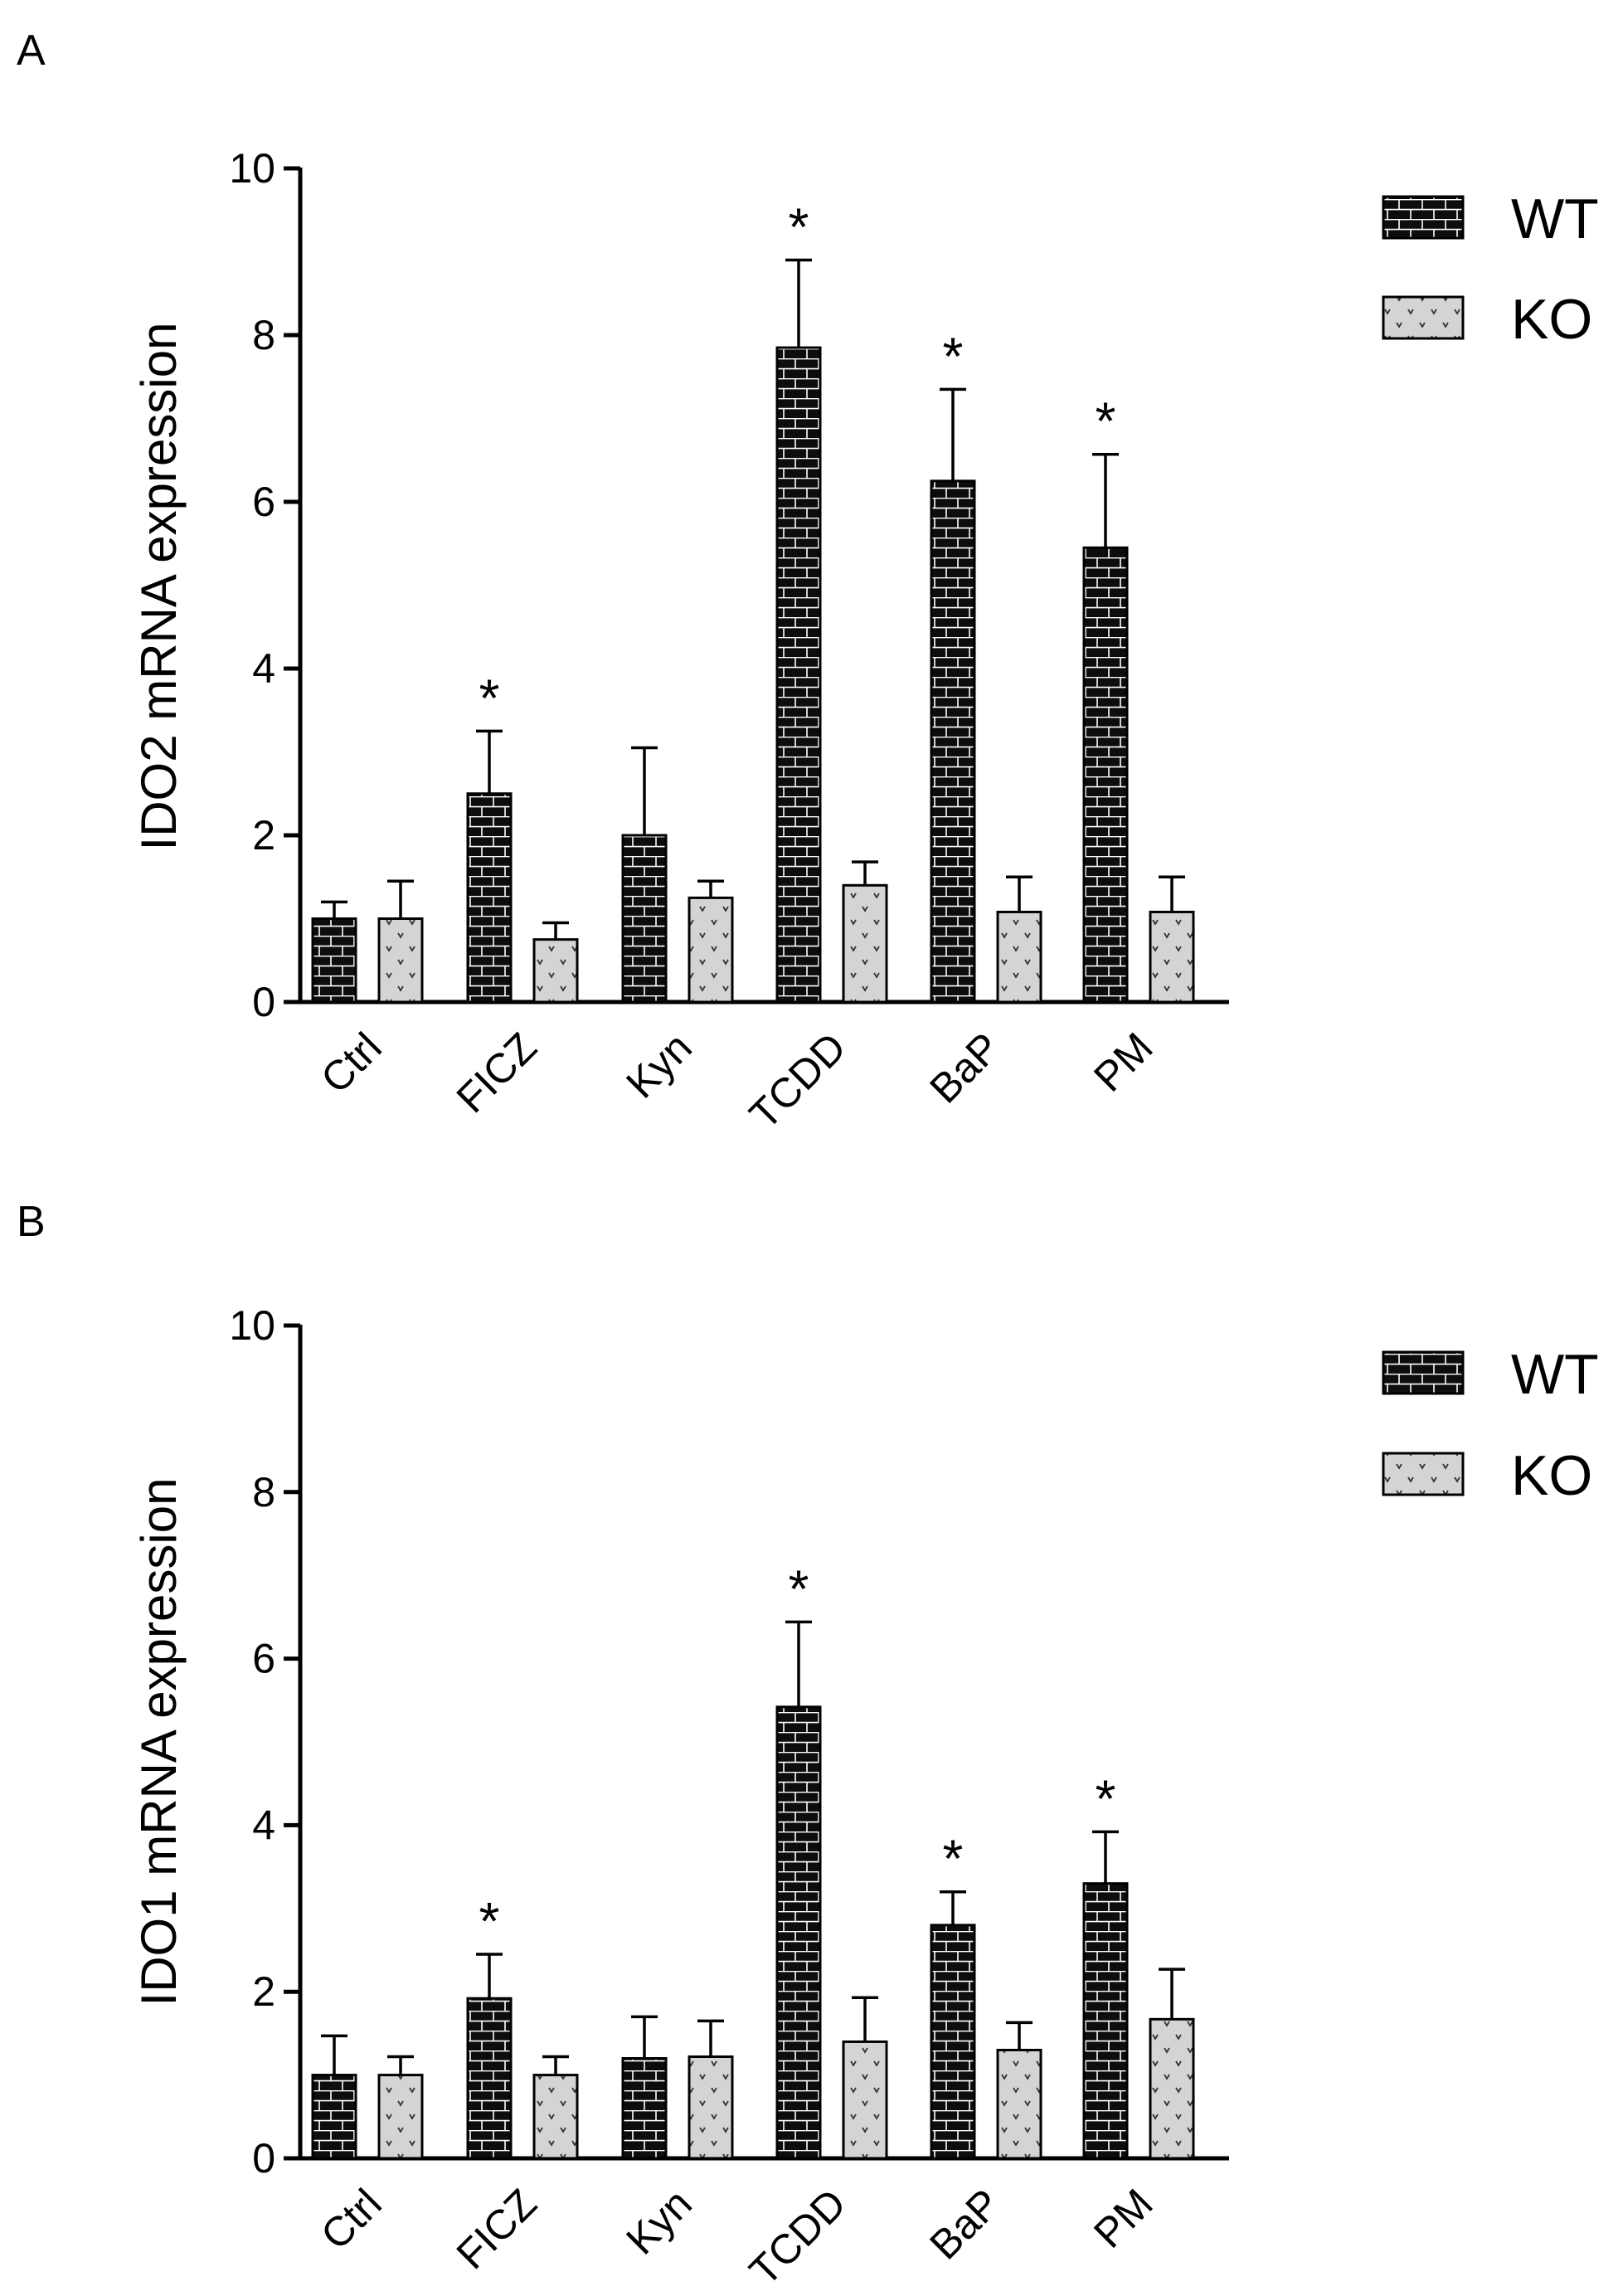  What do you see at coordinates (159, 1742) in the screenshot?
I see `y-axis-title: IDO1 mRNA expression` at bounding box center [159, 1742].